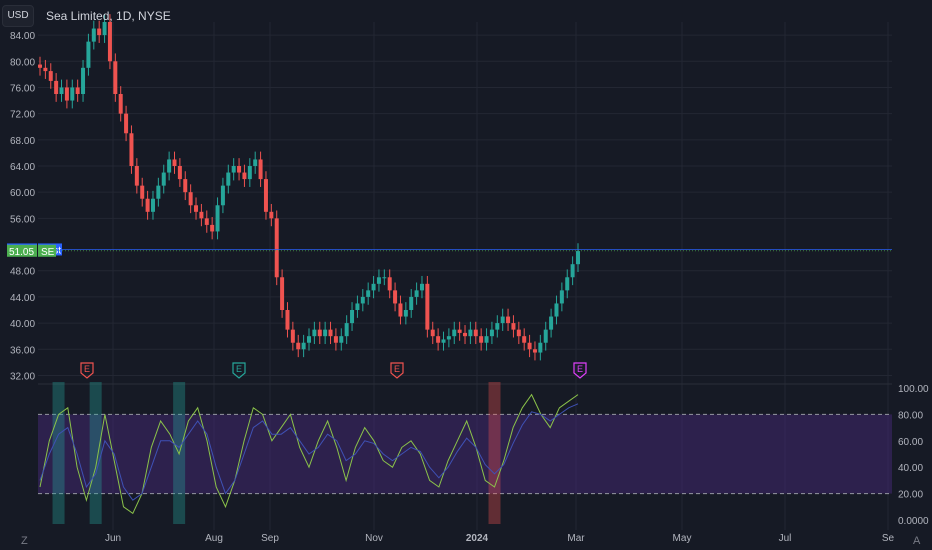  I want to click on osc-y-tick-label: 40.00, so click(910, 468).